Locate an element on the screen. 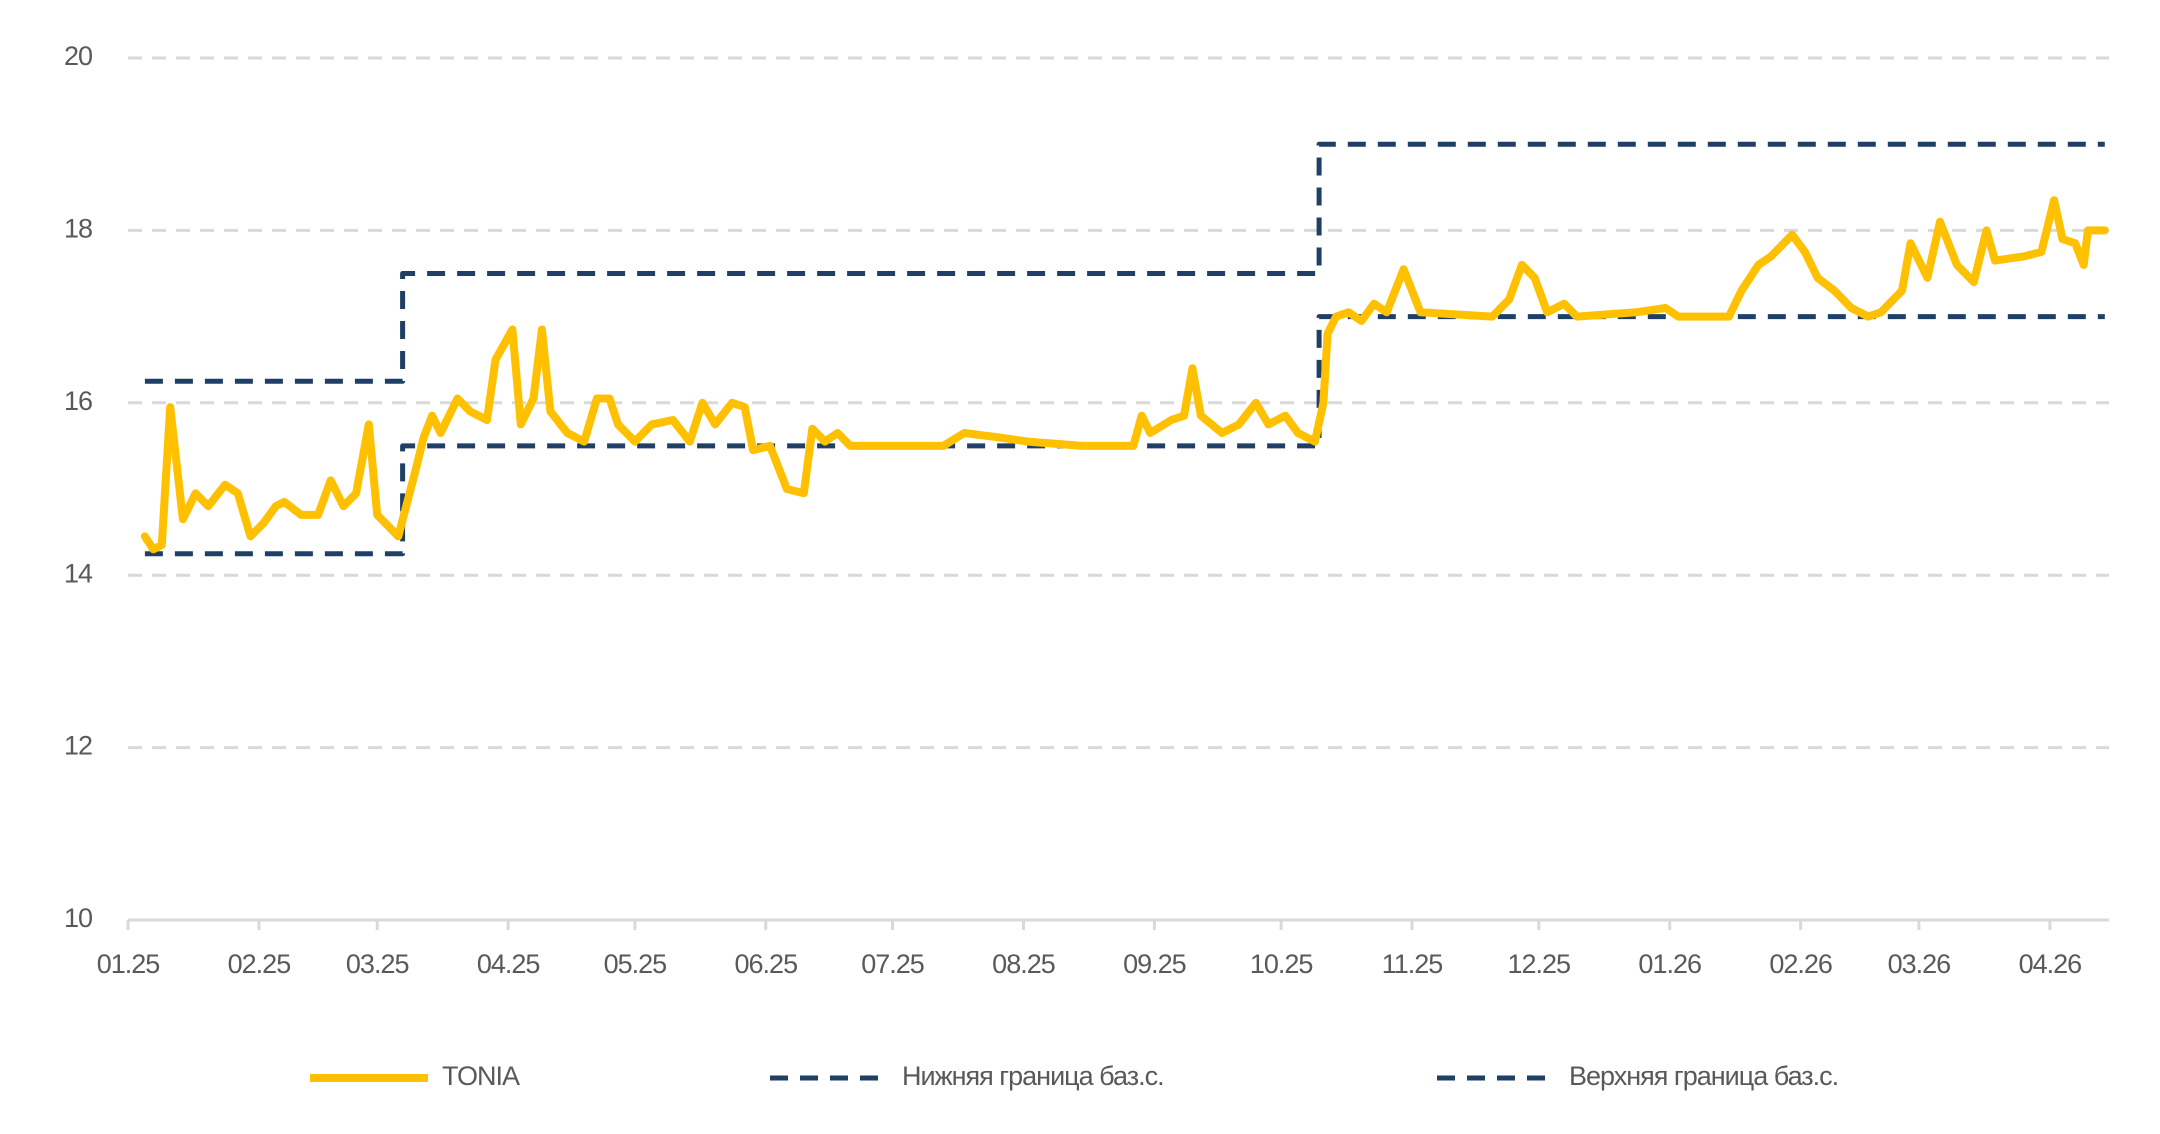 This screenshot has height=1134, width=2160. y-tick-label: 10 is located at coordinates (78, 918).